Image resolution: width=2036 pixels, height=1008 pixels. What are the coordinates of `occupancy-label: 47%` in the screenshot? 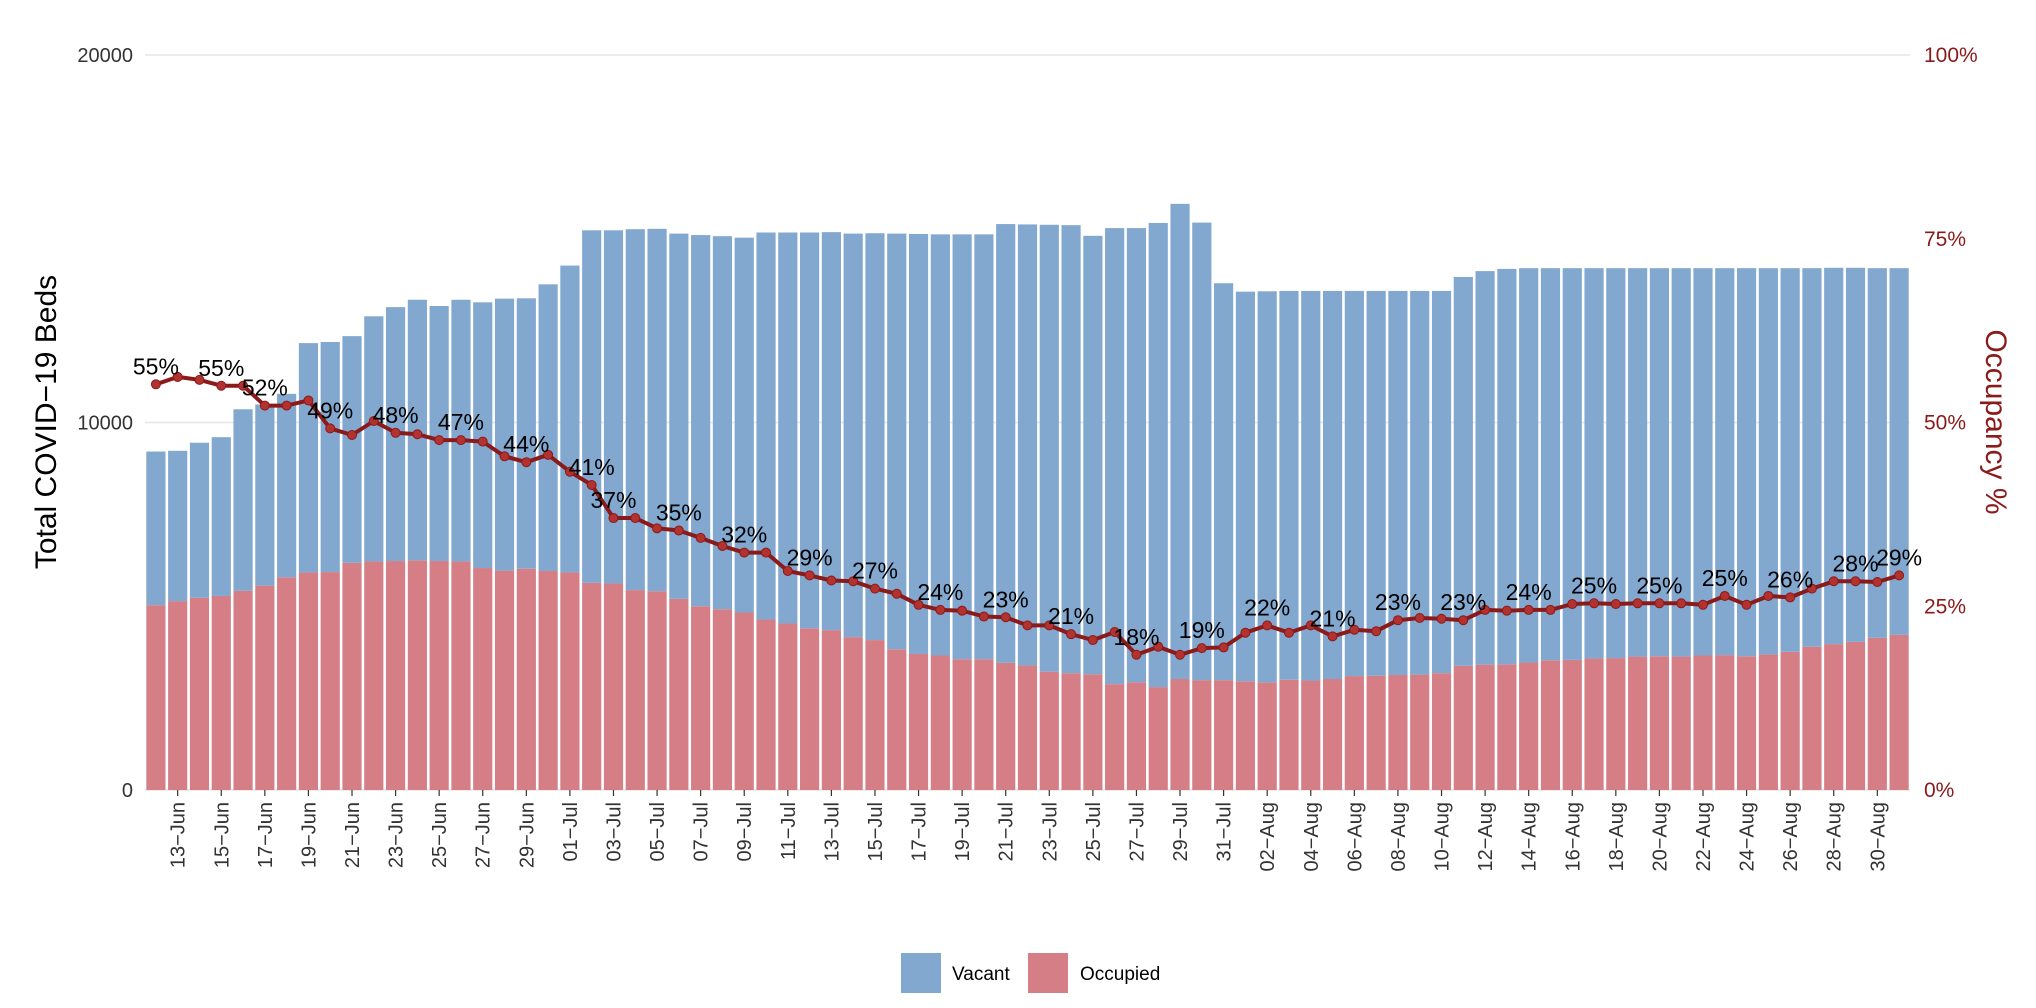 It's located at (461, 422).